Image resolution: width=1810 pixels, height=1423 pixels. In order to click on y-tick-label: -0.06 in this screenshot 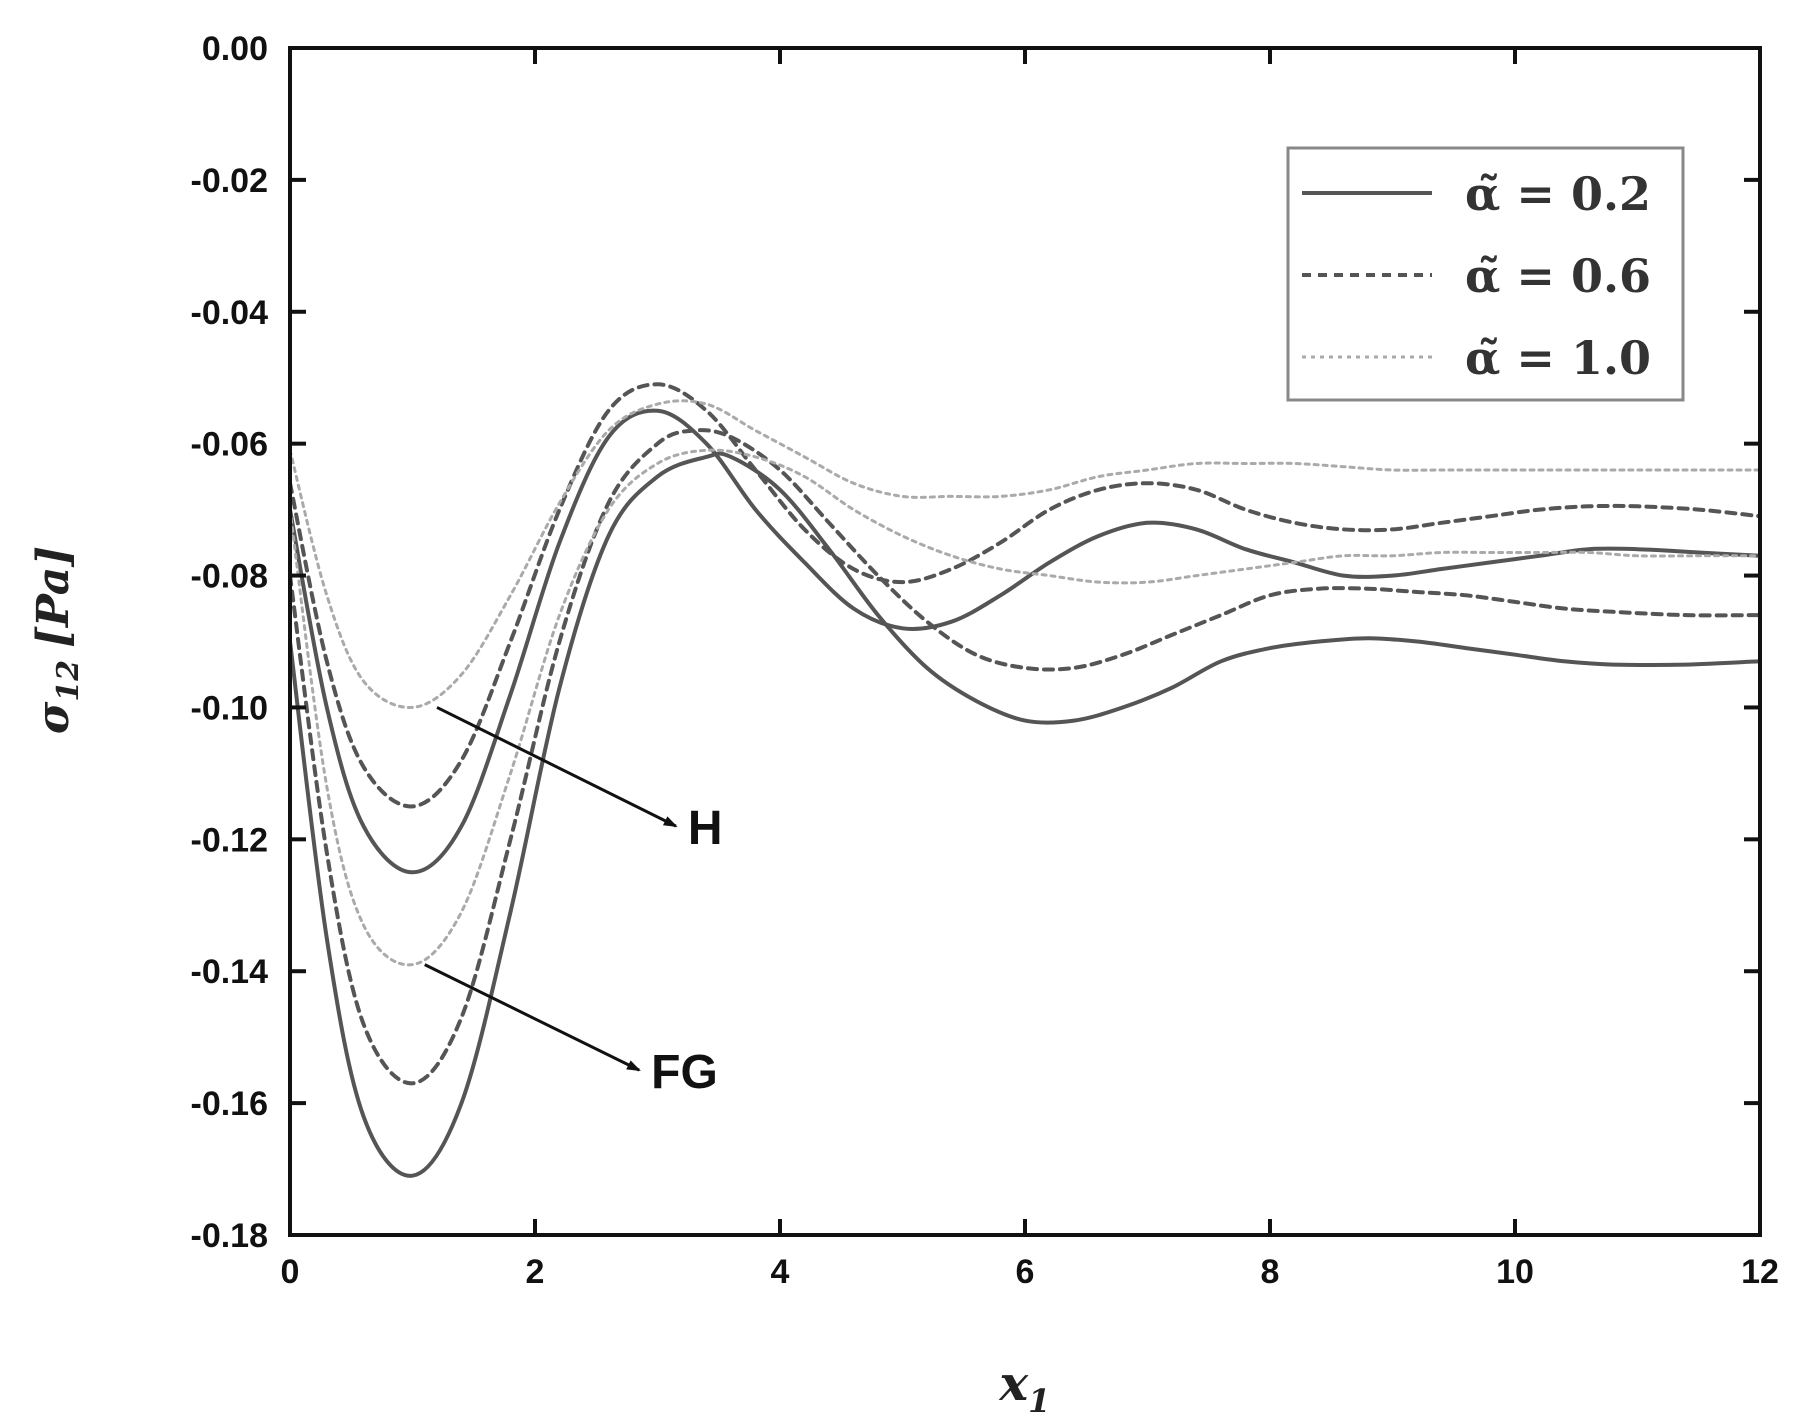, I will do `click(230, 445)`.